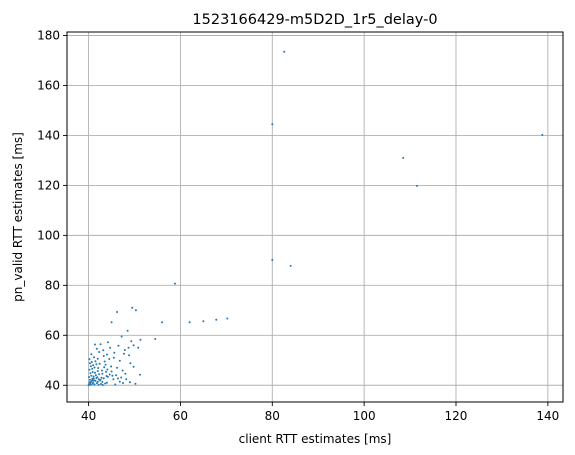 Image resolution: width=575 pixels, height=455 pixels. What do you see at coordinates (48, 185) in the screenshot?
I see `y-tick-label: 120` at bounding box center [48, 185].